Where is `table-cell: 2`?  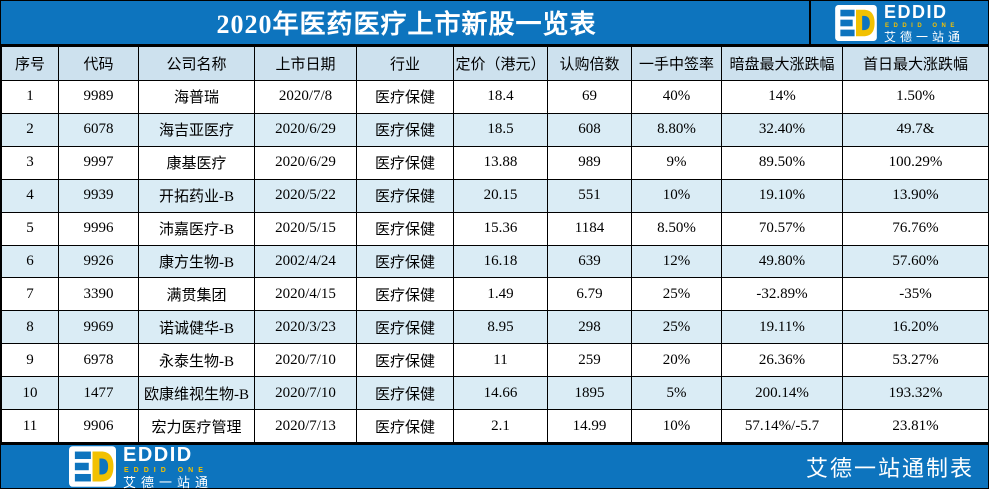 table-cell: 2 is located at coordinates (30, 129).